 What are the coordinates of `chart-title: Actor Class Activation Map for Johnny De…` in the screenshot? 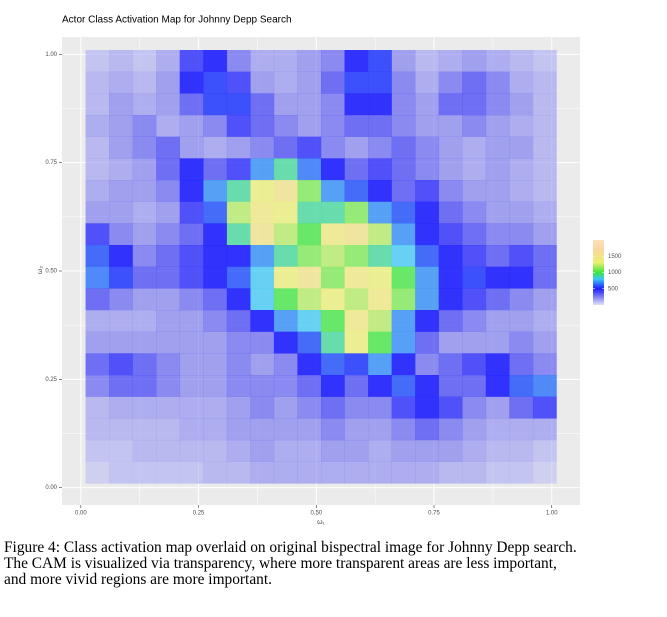 It's located at (177, 20).